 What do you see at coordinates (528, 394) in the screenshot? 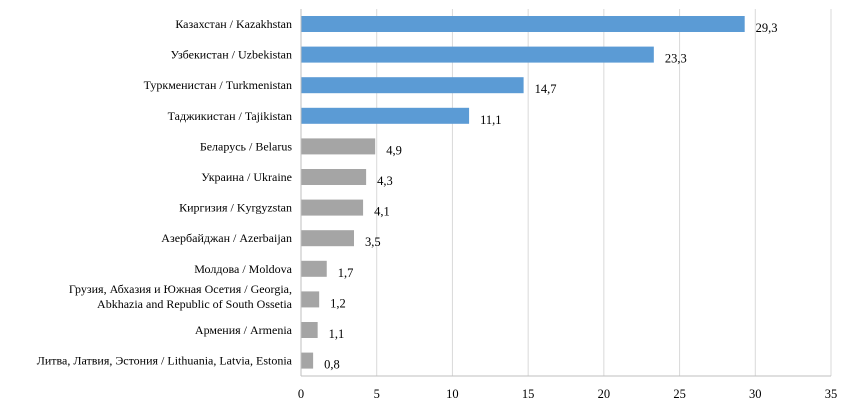
I see `x-tick-label: 15` at bounding box center [528, 394].